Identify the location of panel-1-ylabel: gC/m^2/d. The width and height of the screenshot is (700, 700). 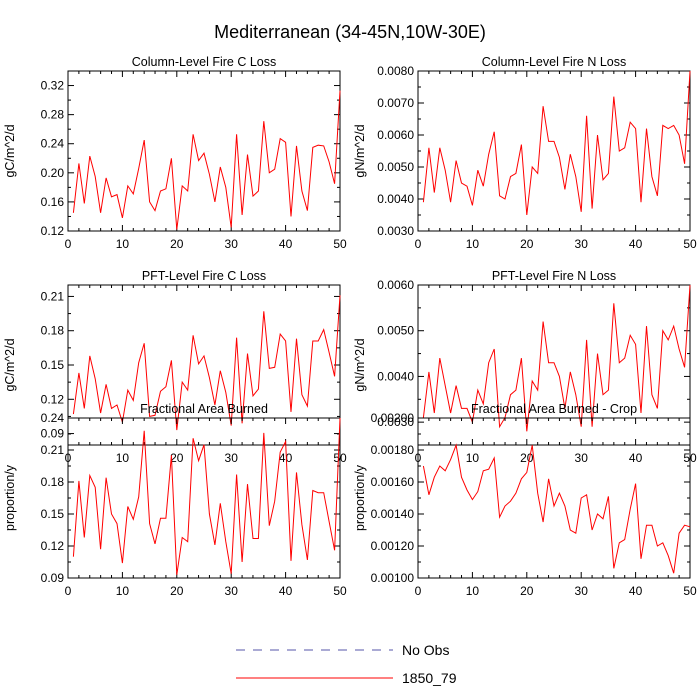
(10, 150).